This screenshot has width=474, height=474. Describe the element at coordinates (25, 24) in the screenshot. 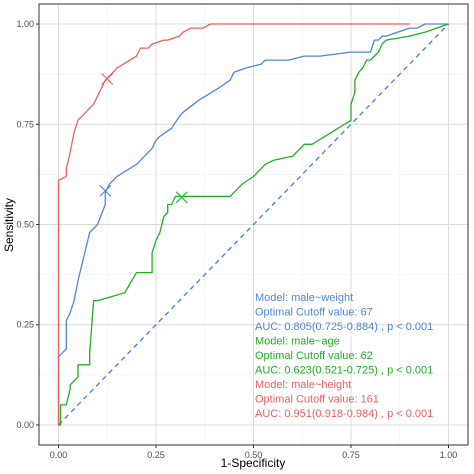

I see `y-tick-label: 1.00` at that location.